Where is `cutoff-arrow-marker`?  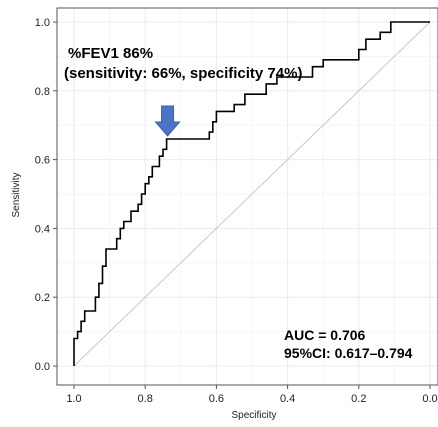
cutoff-arrow-marker is located at coordinates (167, 121).